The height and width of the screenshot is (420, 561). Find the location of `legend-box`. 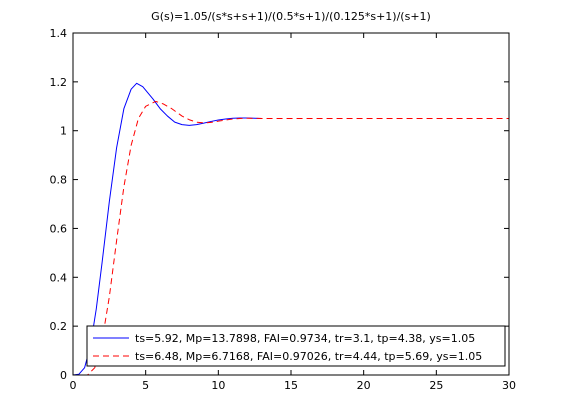

legend-box is located at coordinates (296, 346).